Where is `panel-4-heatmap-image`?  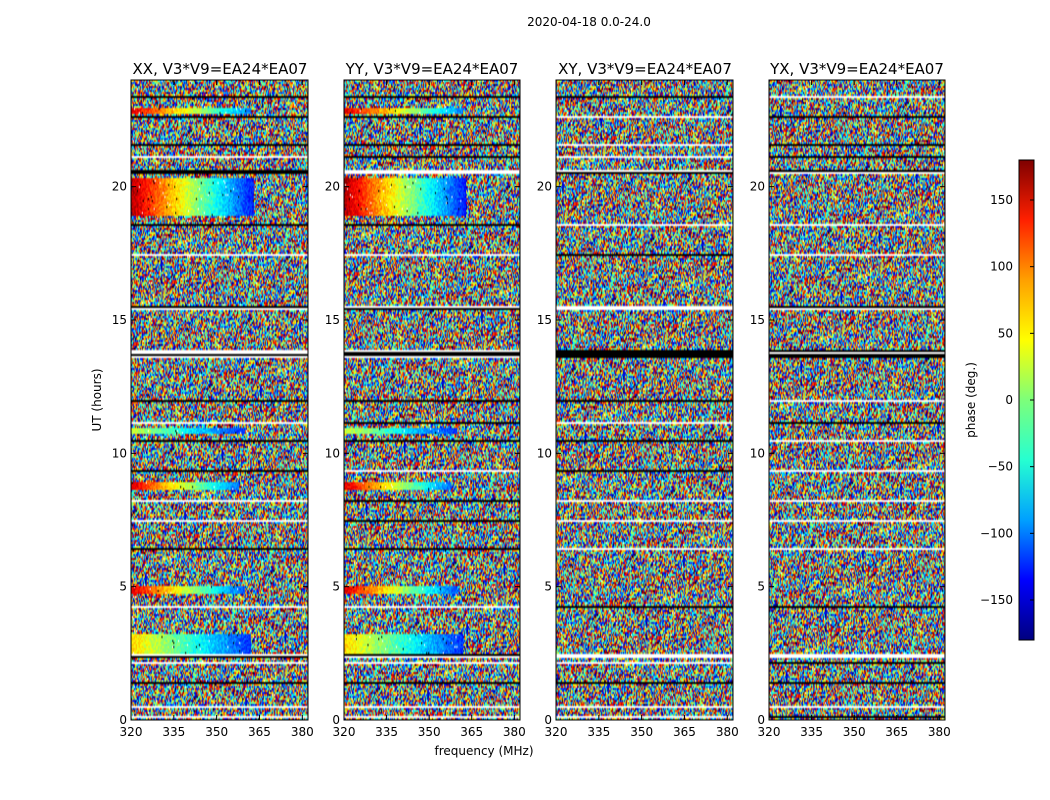
panel-4-heatmap-image is located at coordinates (857, 400).